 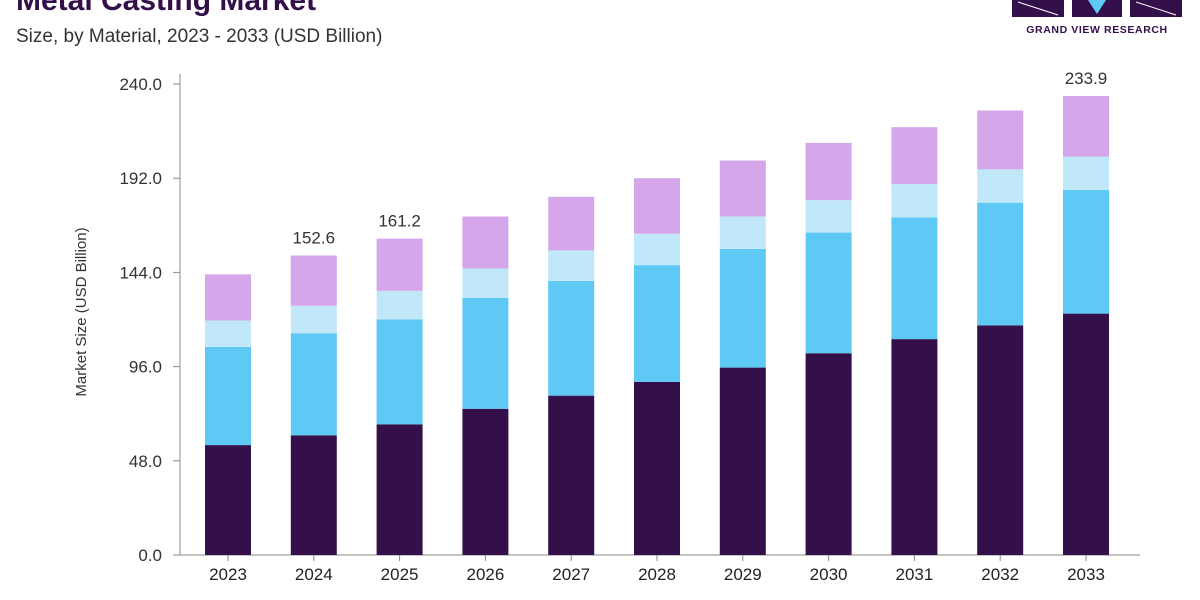 I want to click on y-tick-label: 240.0, so click(x=140, y=84).